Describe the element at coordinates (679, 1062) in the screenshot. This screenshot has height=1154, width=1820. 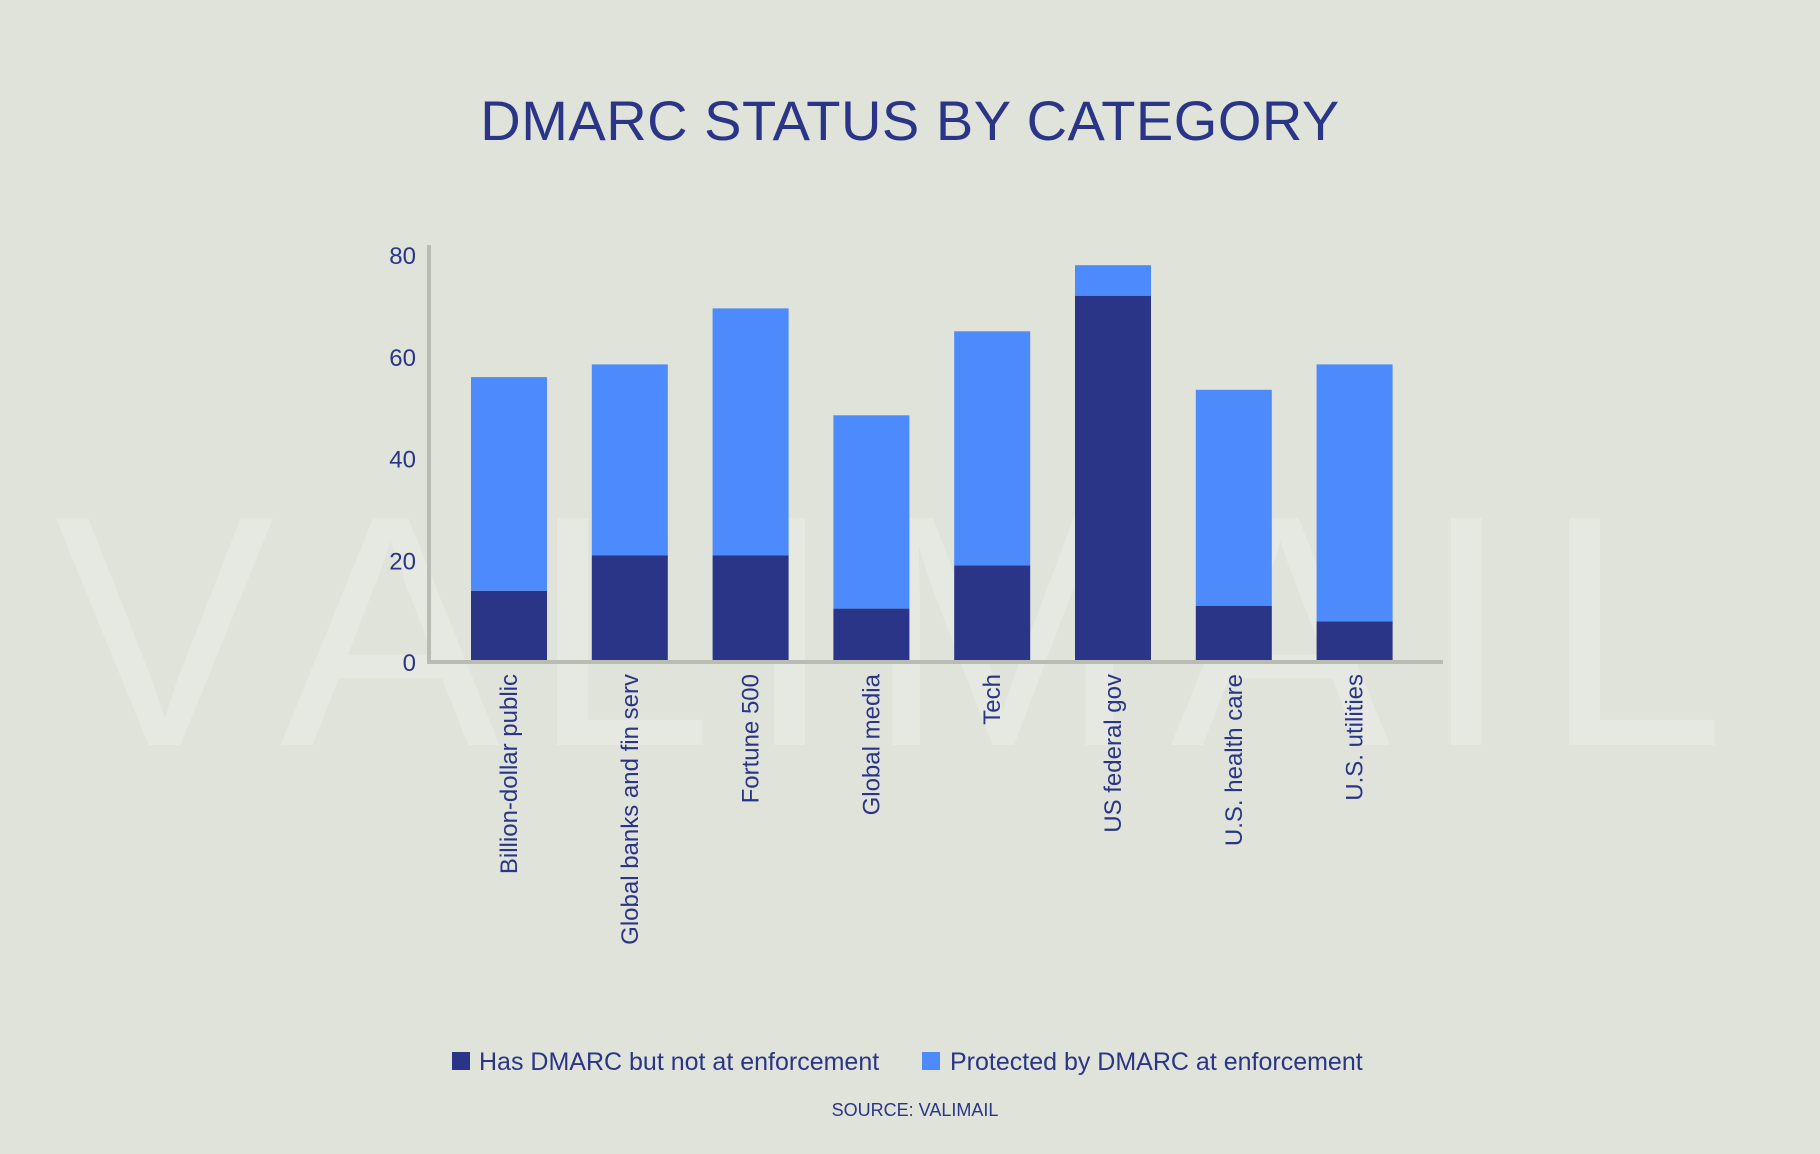
I see `legend-label-0: Has DMARC but not at enforcement` at that location.